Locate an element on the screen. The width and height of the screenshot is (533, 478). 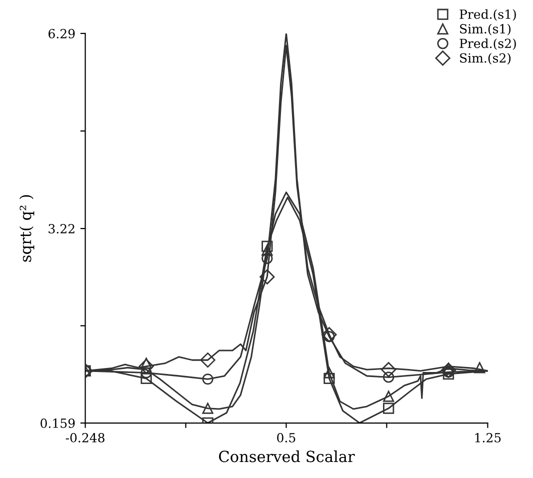
y-axis-title: sqrt( q² ) is located at coordinates (26, 228).